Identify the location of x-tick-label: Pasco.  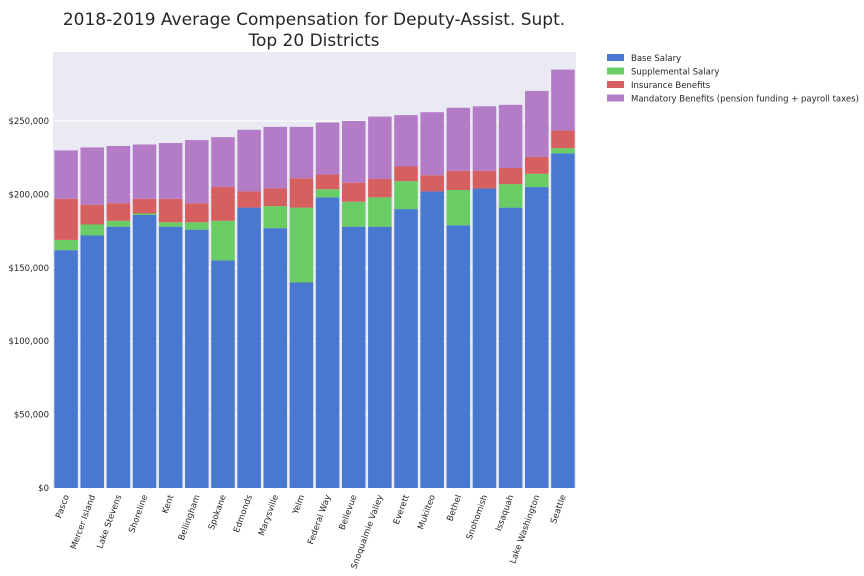
(63, 507).